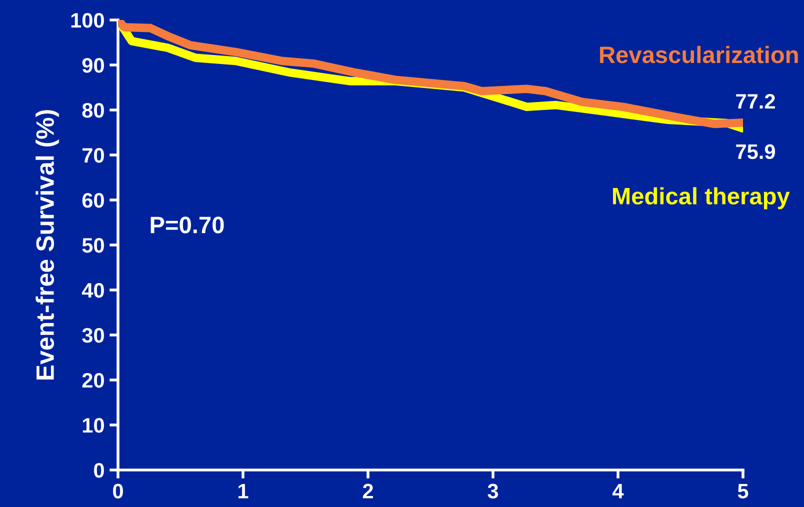 The height and width of the screenshot is (507, 804). I want to click on annotation: 75.9, so click(756, 152).